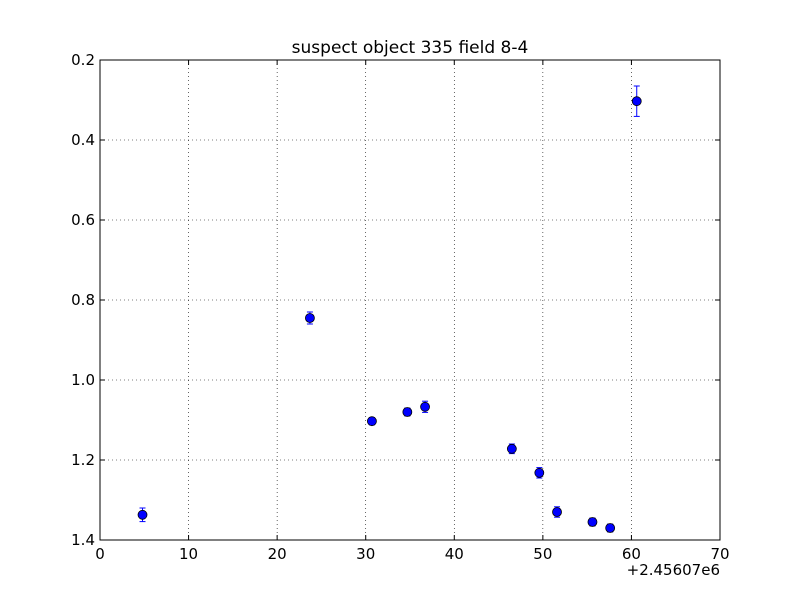 This screenshot has width=800, height=600. I want to click on y-tick-label: 1.2, so click(83, 460).